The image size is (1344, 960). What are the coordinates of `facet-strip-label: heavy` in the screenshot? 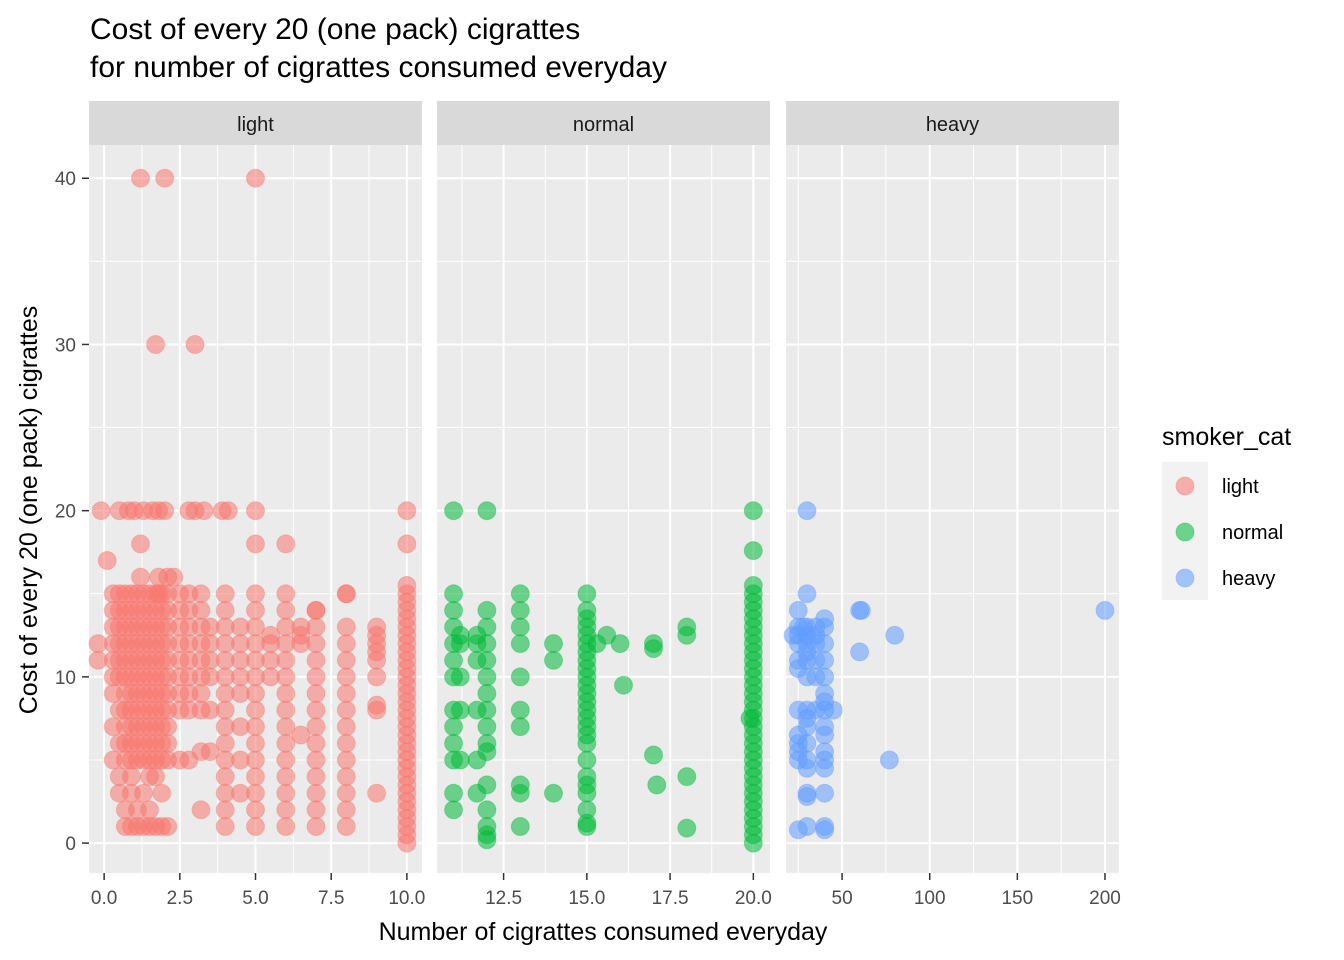 It's located at (952, 125).